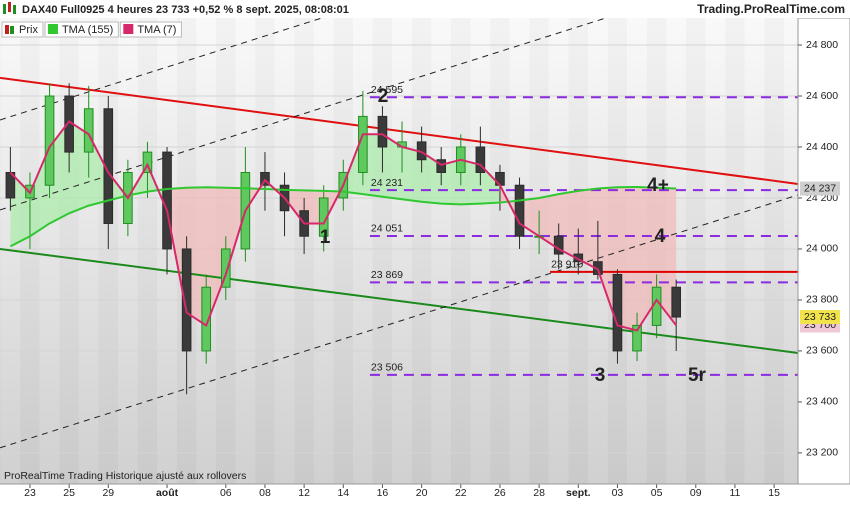 This screenshot has width=850, height=505. I want to click on x-tick-label: 05, so click(657, 493).